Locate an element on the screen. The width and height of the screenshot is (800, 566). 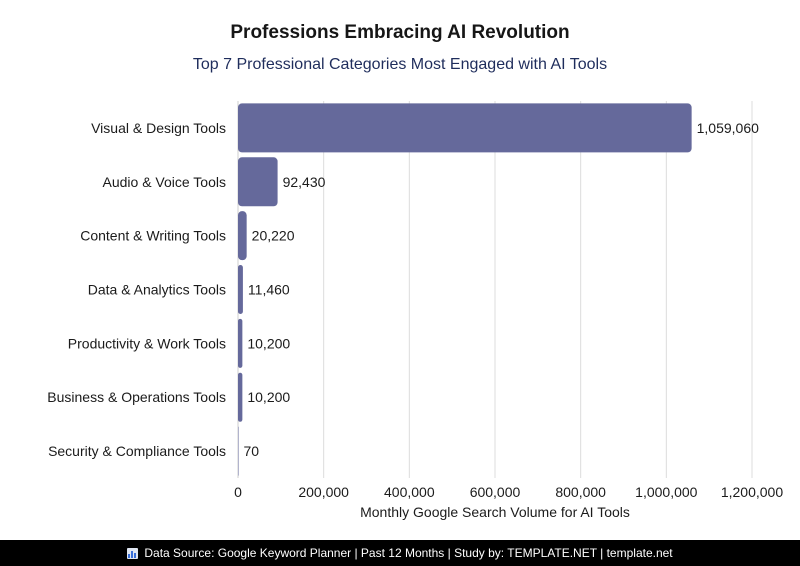
data-label: 20,220 is located at coordinates (273, 236).